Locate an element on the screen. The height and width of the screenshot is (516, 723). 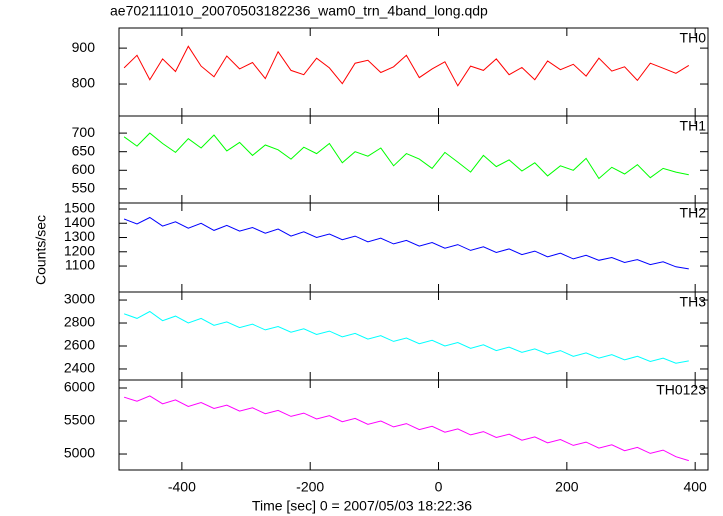
y-tick-label: 600 is located at coordinates (84, 169).